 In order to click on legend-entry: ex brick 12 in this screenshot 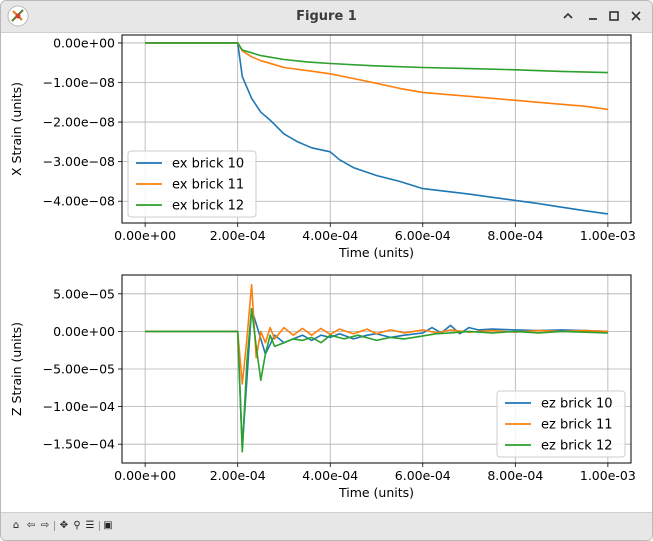, I will do `click(208, 206)`.